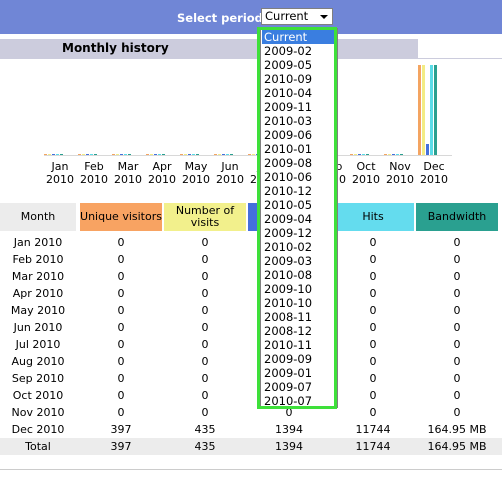 The image size is (502, 487). Describe the element at coordinates (288, 205) in the screenshot. I see `period-option: 2010-05` at that location.